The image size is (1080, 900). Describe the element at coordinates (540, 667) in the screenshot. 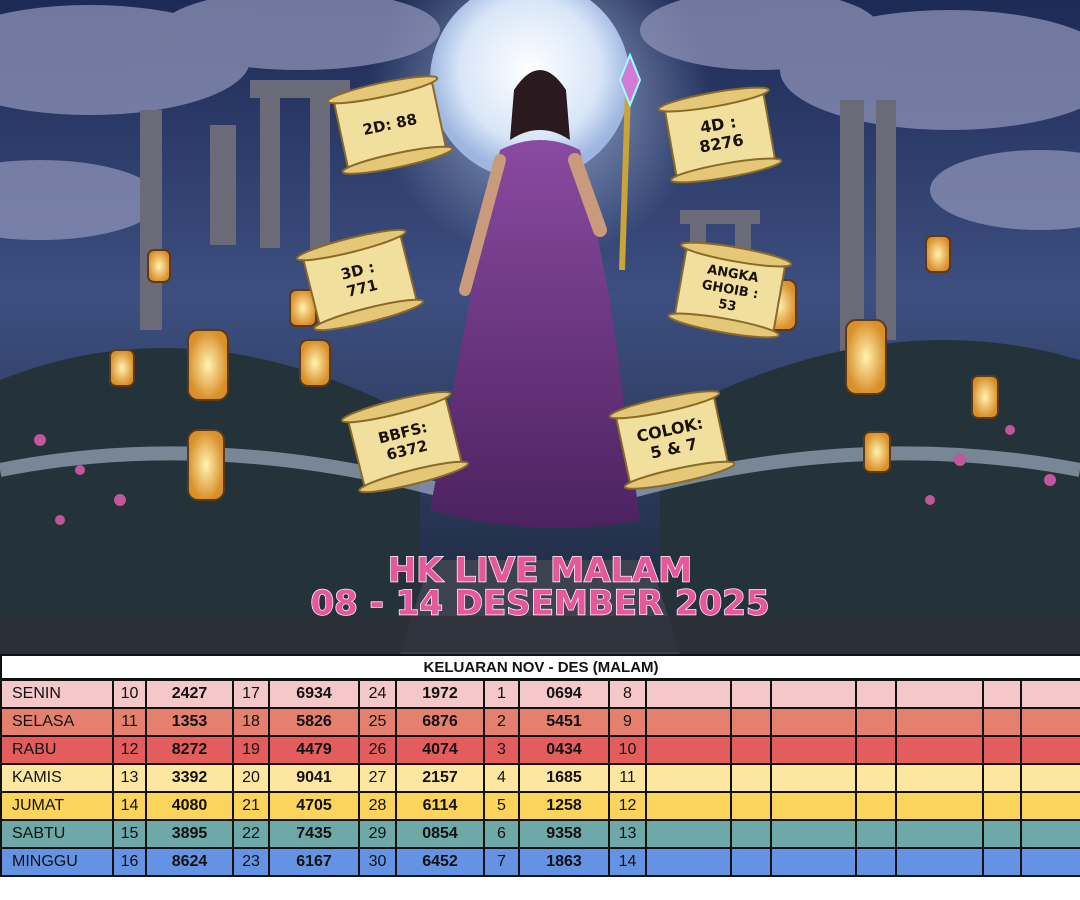

I see `table-title: KELUARAN NOV - DES (MALAM)` at that location.